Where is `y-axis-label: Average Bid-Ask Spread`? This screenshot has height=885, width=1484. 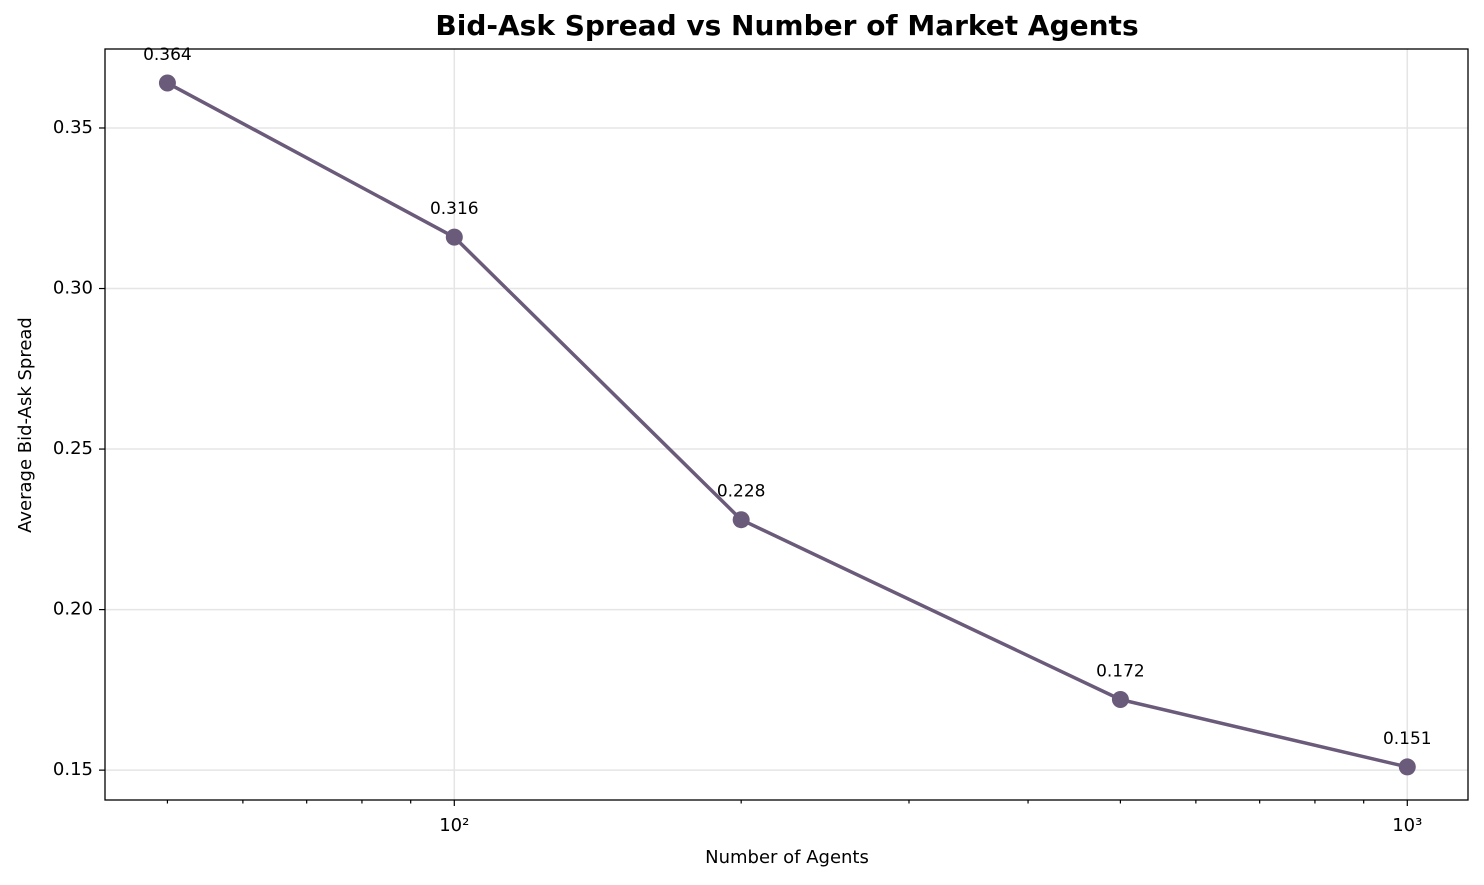 y-axis-label: Average Bid-Ask Spread is located at coordinates (25, 425).